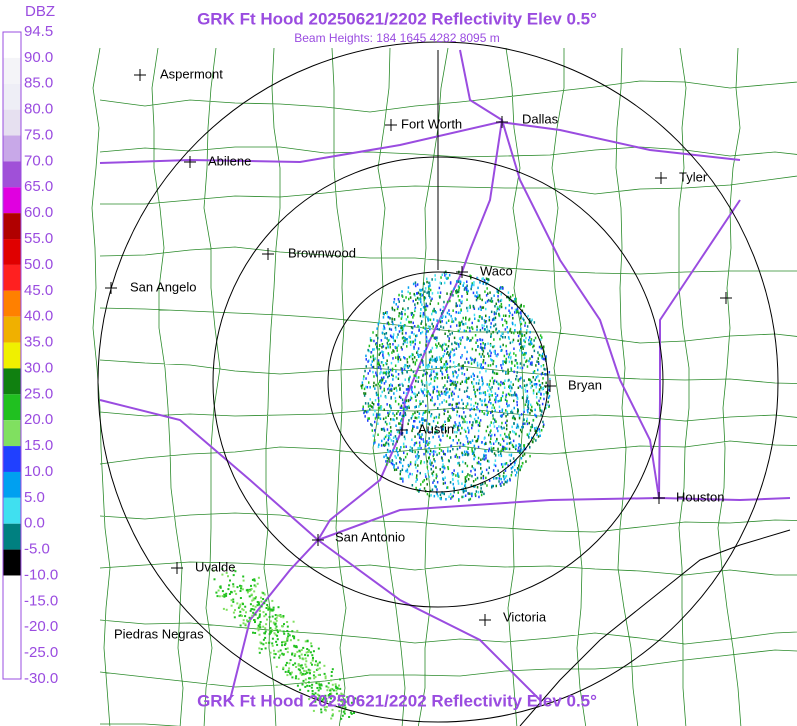  Describe the element at coordinates (502, 122) in the screenshot. I see `city-marker` at that location.